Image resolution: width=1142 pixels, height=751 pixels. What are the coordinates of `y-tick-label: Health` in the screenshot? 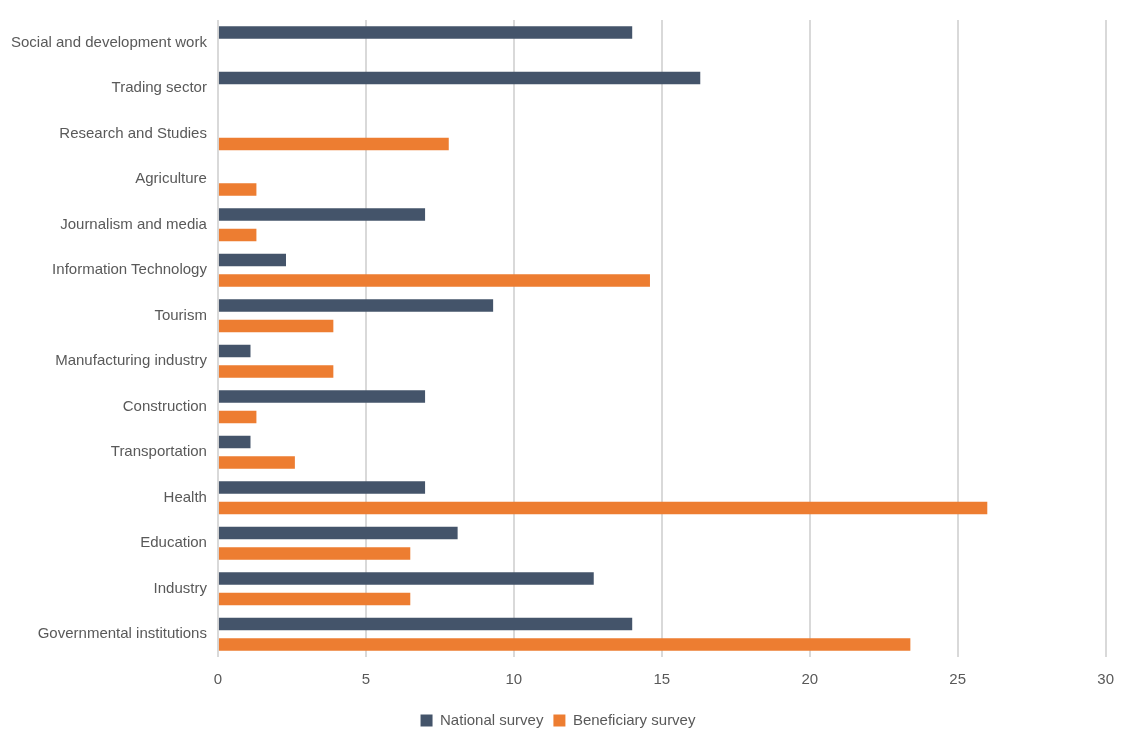 It's located at (185, 496).